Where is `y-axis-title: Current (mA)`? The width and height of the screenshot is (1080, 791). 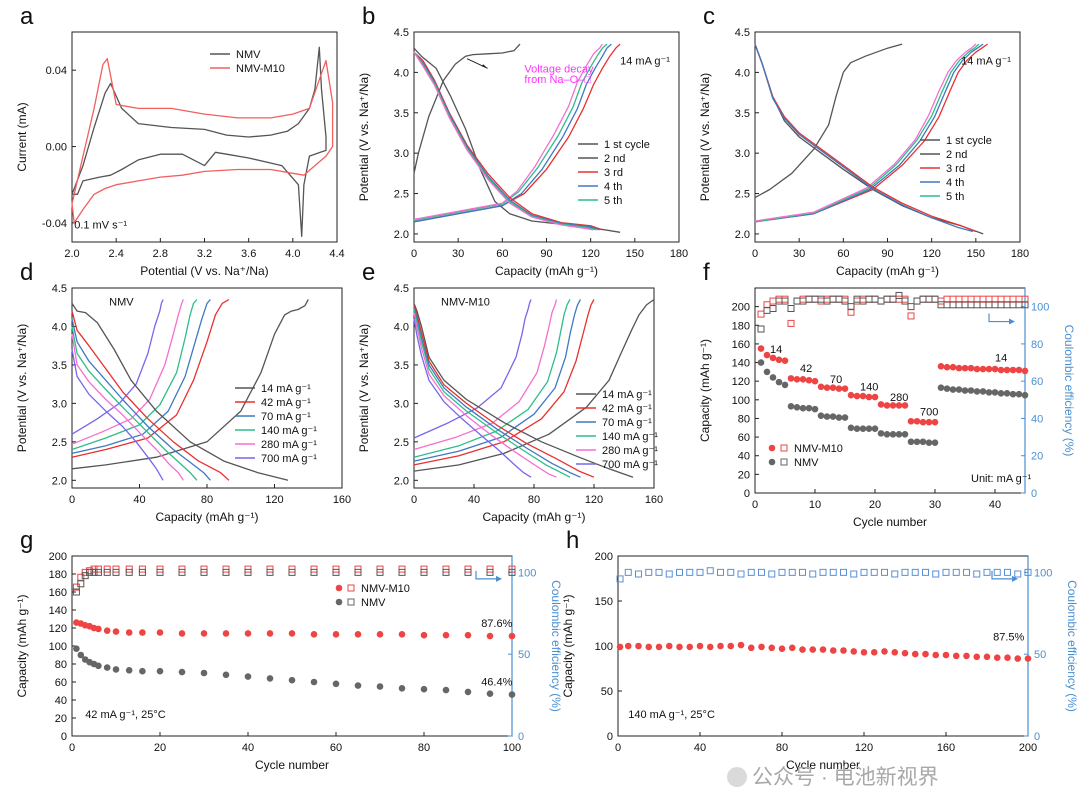
y-axis-title: Current (mA) is located at coordinates (22, 136).